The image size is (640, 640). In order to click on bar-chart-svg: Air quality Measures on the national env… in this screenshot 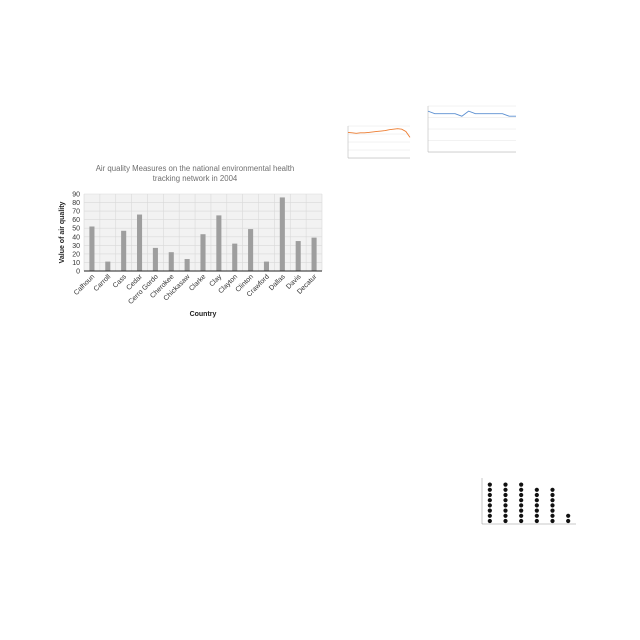, I will do `click(191, 241)`.